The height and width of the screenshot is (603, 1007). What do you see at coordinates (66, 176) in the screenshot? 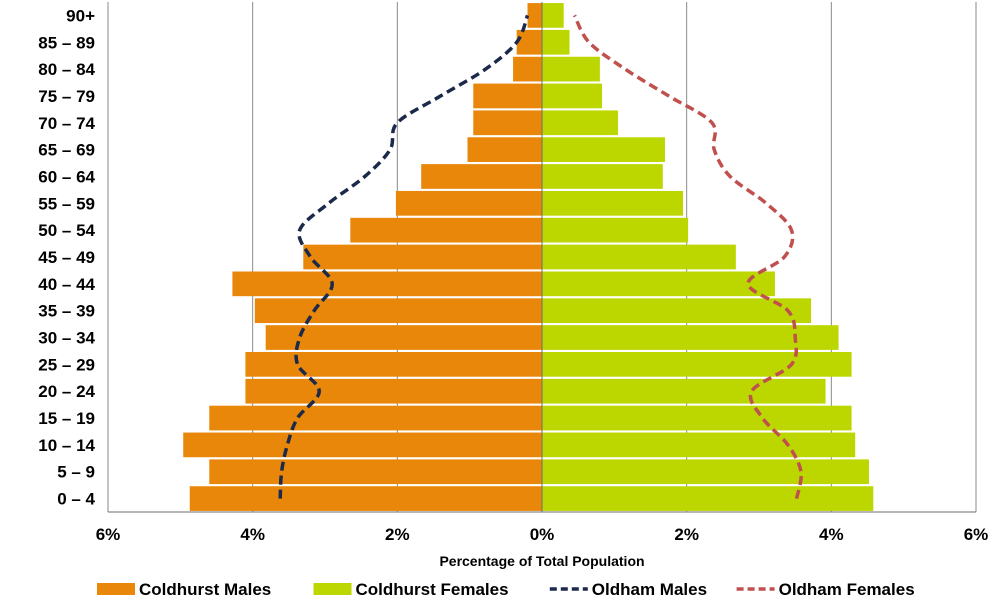
I see `y-tick-label: 60 – 64` at bounding box center [66, 176].